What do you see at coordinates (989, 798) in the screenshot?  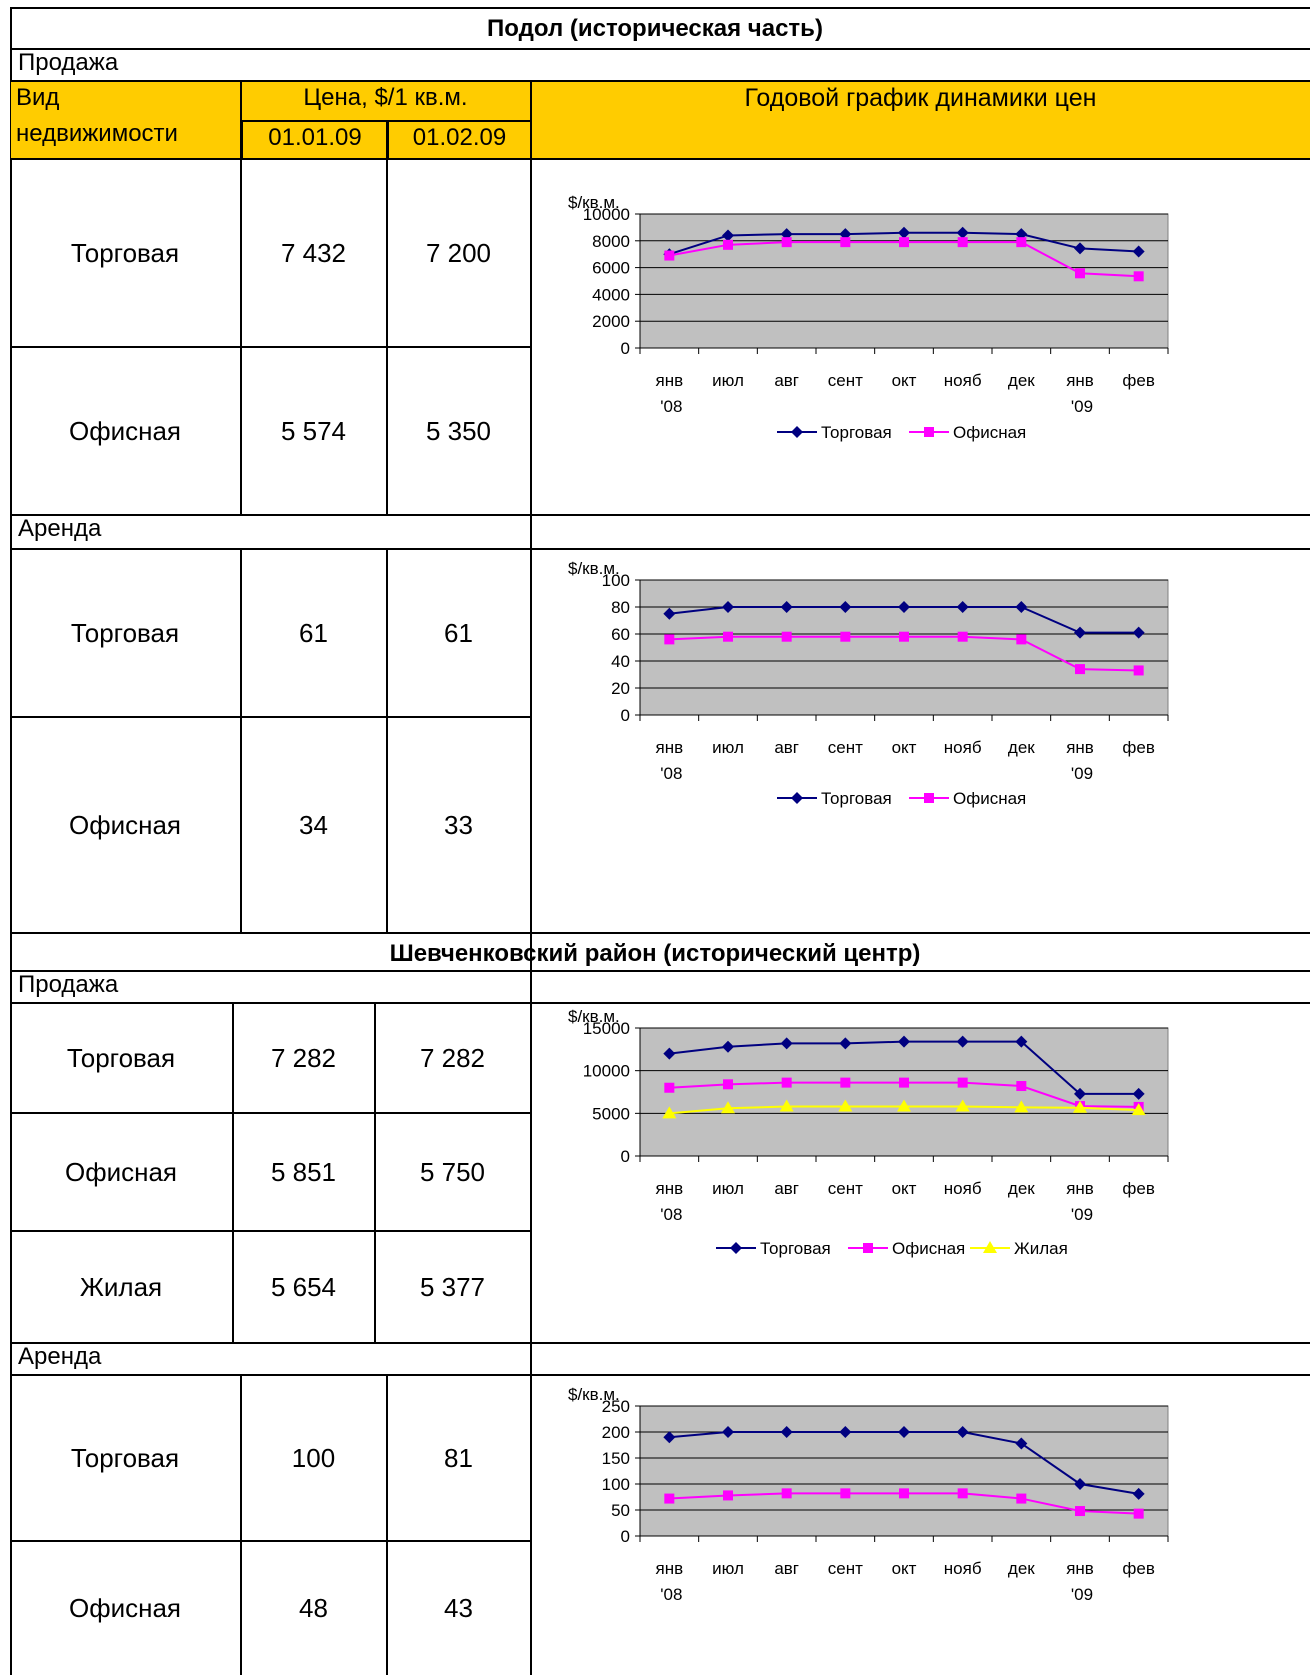 I see `legend-entry: Офисная` at bounding box center [989, 798].